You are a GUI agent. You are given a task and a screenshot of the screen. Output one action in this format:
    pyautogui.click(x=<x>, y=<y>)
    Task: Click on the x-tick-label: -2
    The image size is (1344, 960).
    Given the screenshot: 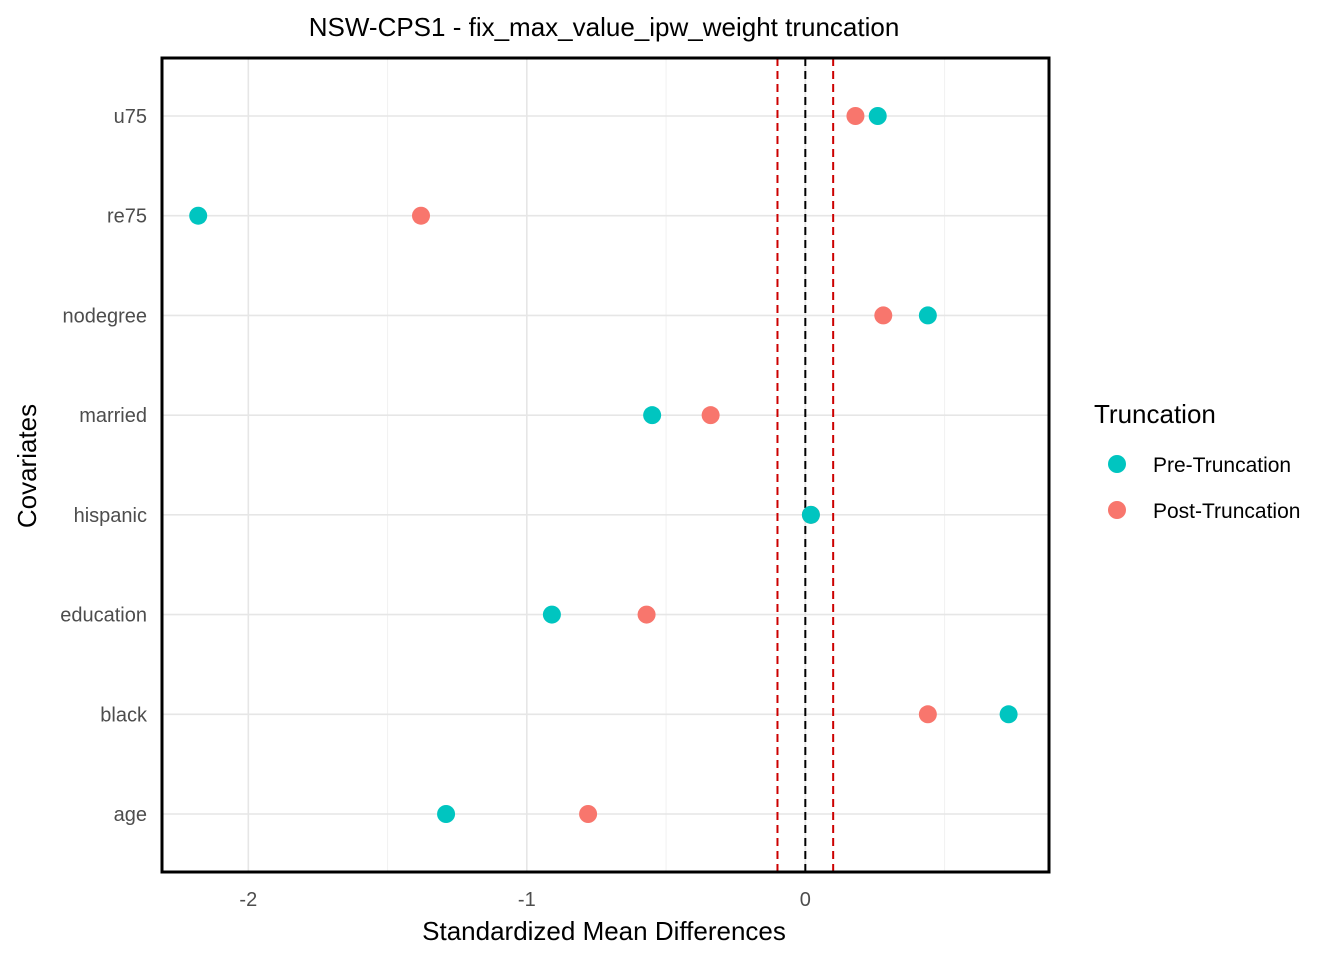 What is the action you would take?
    pyautogui.click(x=248, y=900)
    